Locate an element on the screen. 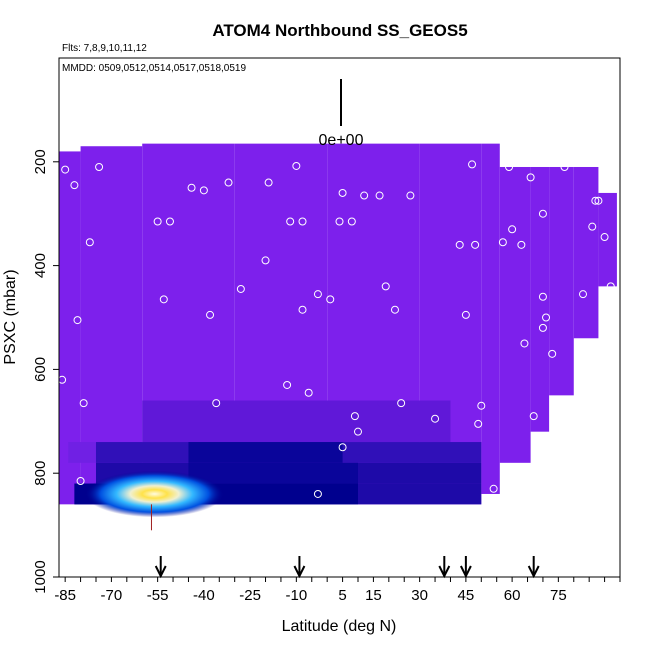 This screenshot has width=650, height=650. x-tick-label: 60 is located at coordinates (512, 595).